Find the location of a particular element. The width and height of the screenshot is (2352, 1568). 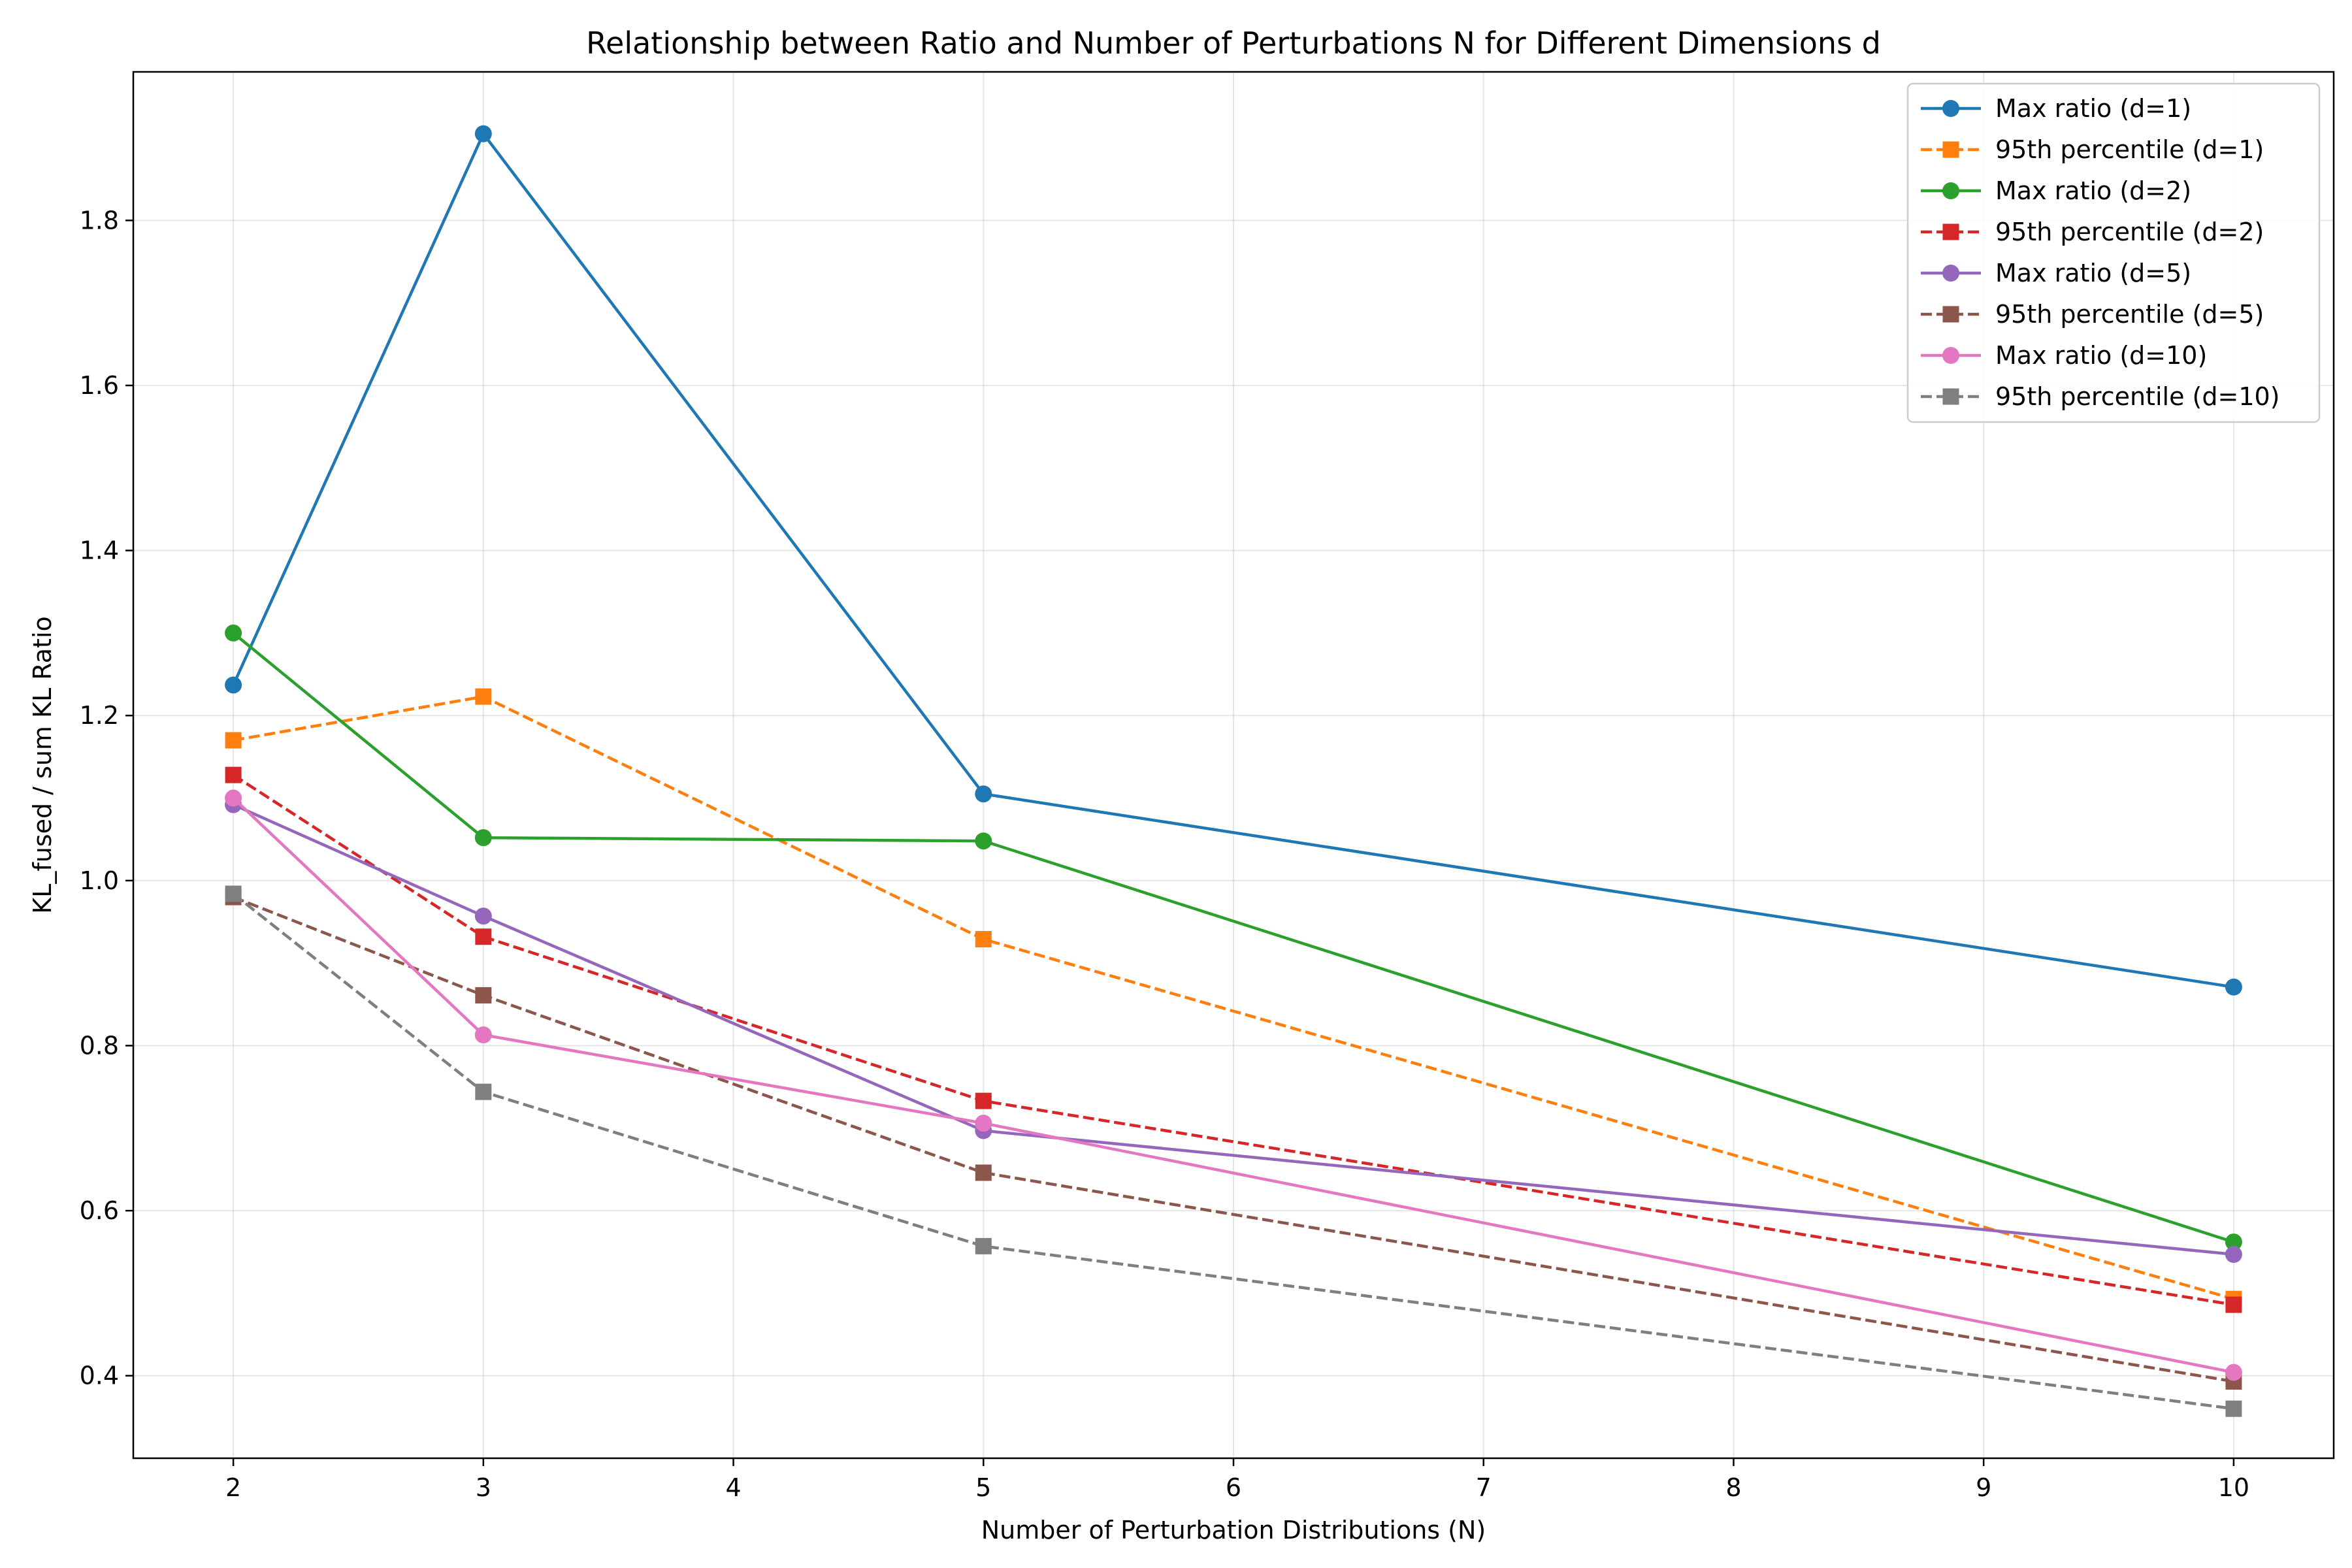

x-tick-label: 7 is located at coordinates (1484, 1487).